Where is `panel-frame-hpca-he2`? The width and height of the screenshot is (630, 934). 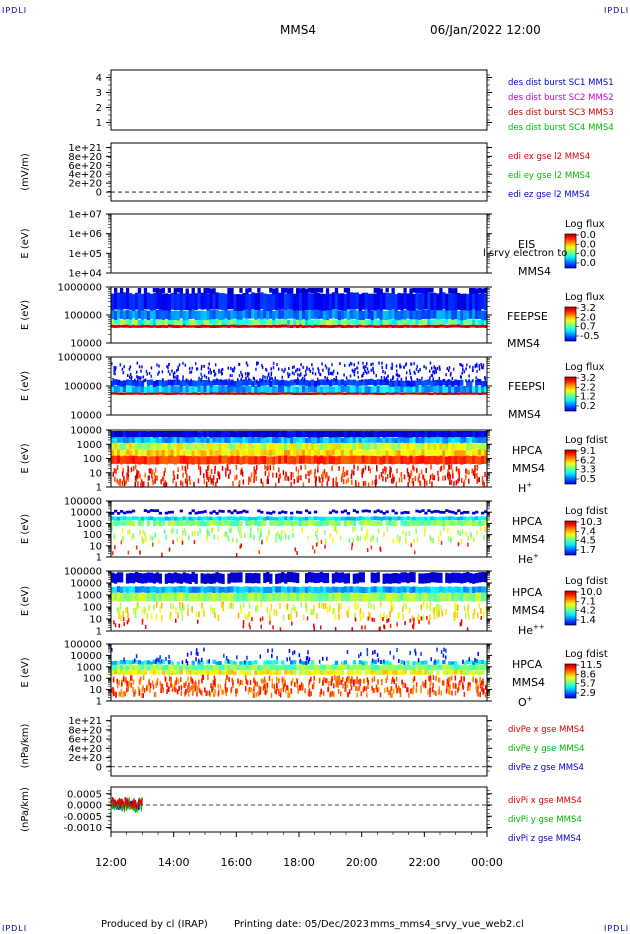
panel-frame-hpca-he2 is located at coordinates (299, 601).